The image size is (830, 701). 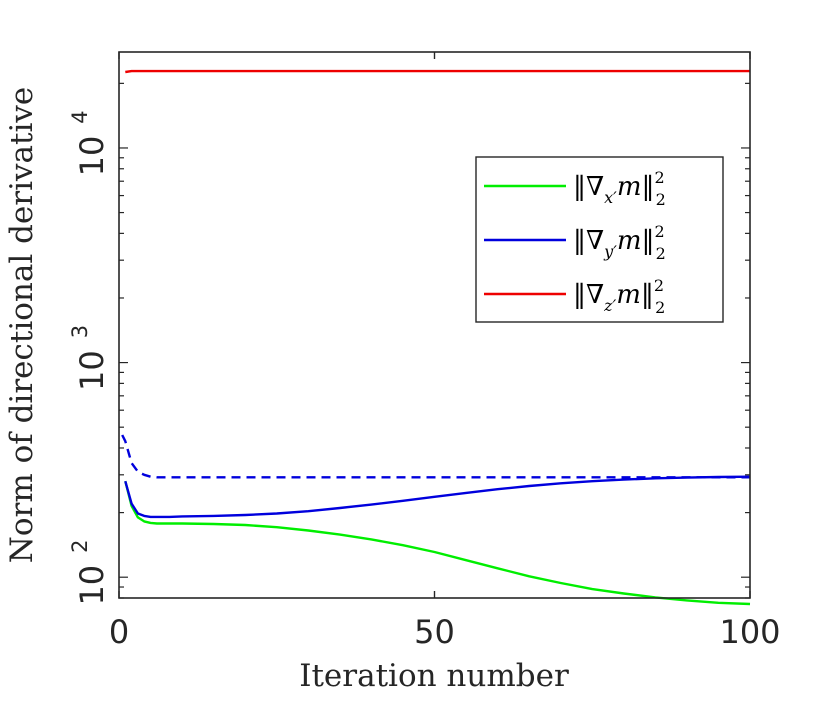 What do you see at coordinates (749, 632) in the screenshot?
I see `x-tick-label: 100` at bounding box center [749, 632].